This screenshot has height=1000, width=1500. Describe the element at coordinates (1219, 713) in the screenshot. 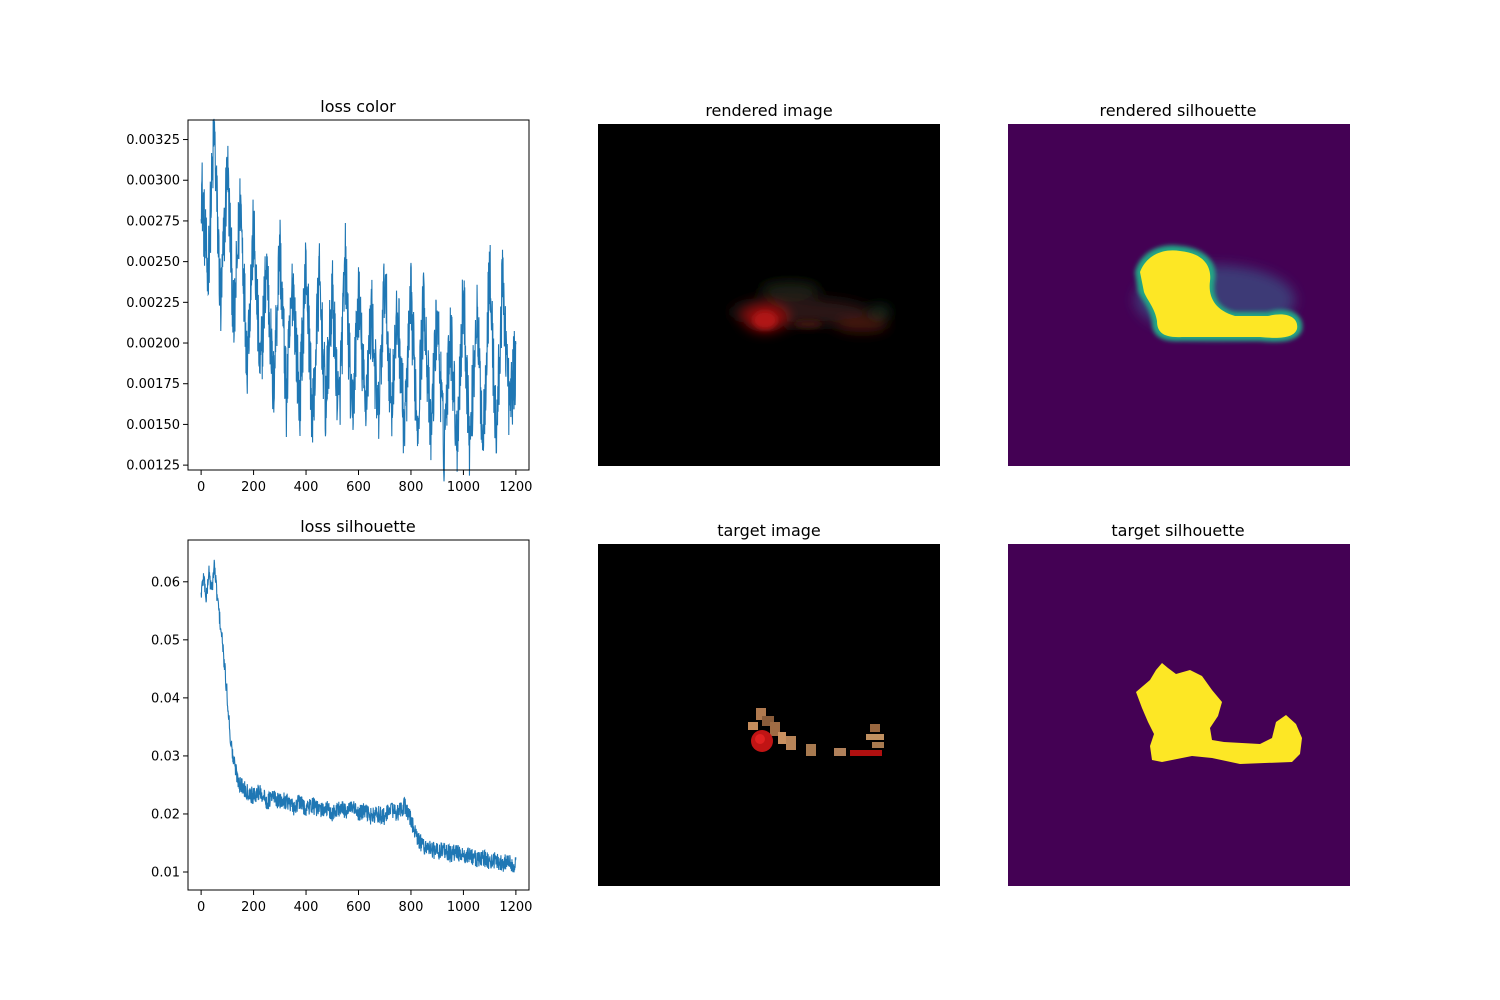

I see `target-silhouette-shape` at that location.